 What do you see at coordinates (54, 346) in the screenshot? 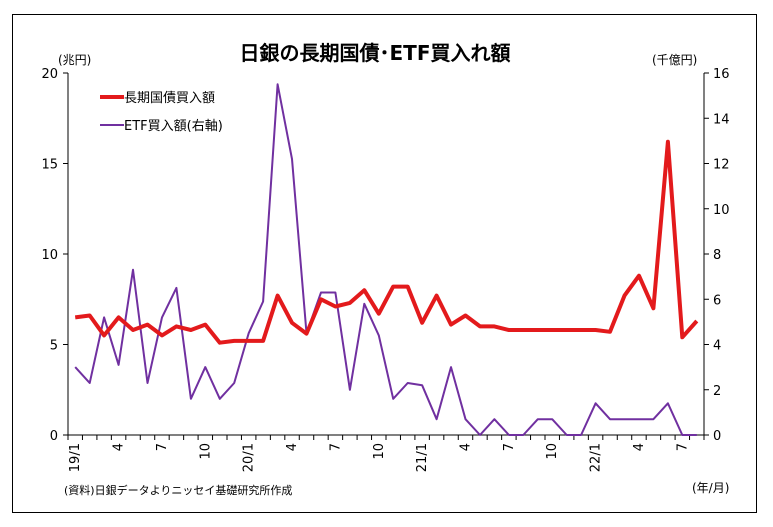
I see `left-tick-label: 5` at bounding box center [54, 346].